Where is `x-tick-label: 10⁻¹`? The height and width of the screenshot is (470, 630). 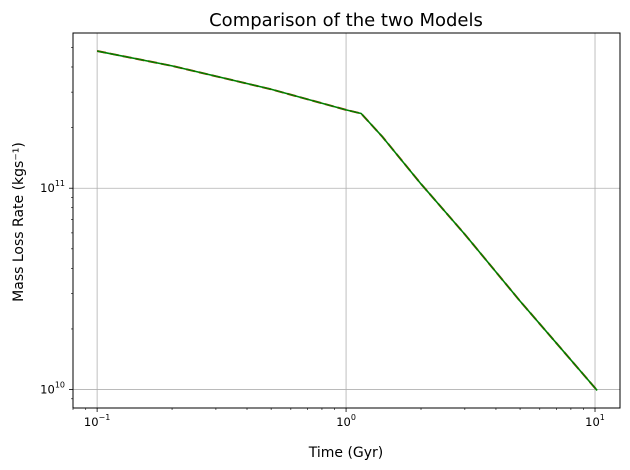
x-tick-label: 10⁻¹ is located at coordinates (97, 421).